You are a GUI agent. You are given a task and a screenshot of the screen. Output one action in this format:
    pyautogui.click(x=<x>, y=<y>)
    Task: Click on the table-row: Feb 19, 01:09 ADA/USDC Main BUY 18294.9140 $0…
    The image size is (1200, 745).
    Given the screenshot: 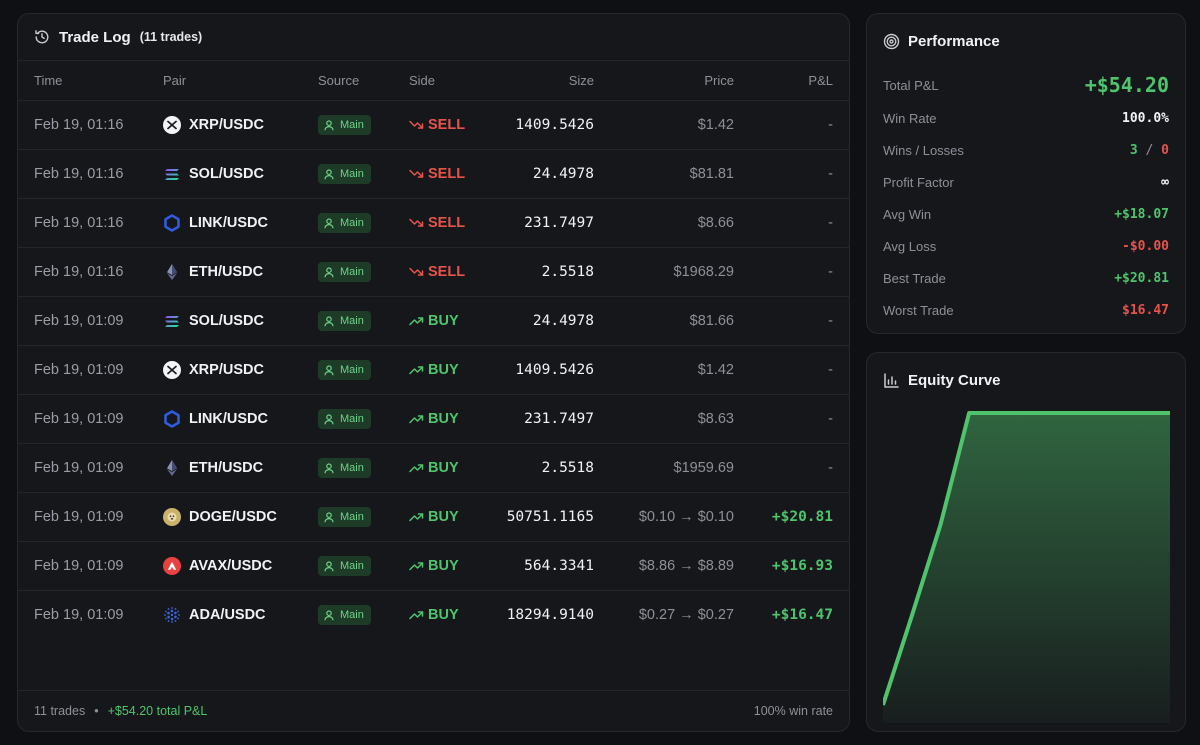 What is the action you would take?
    pyautogui.click(x=433, y=614)
    